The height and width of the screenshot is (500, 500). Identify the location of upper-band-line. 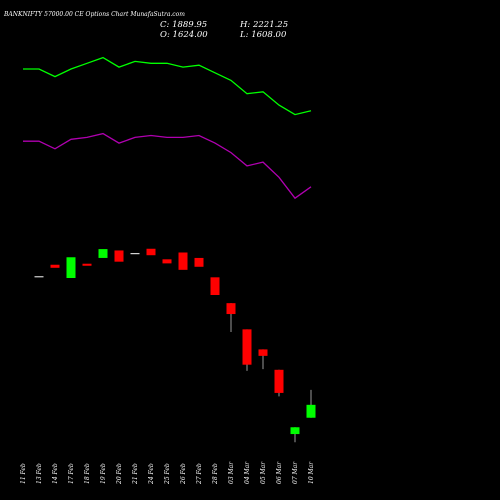
(167, 86).